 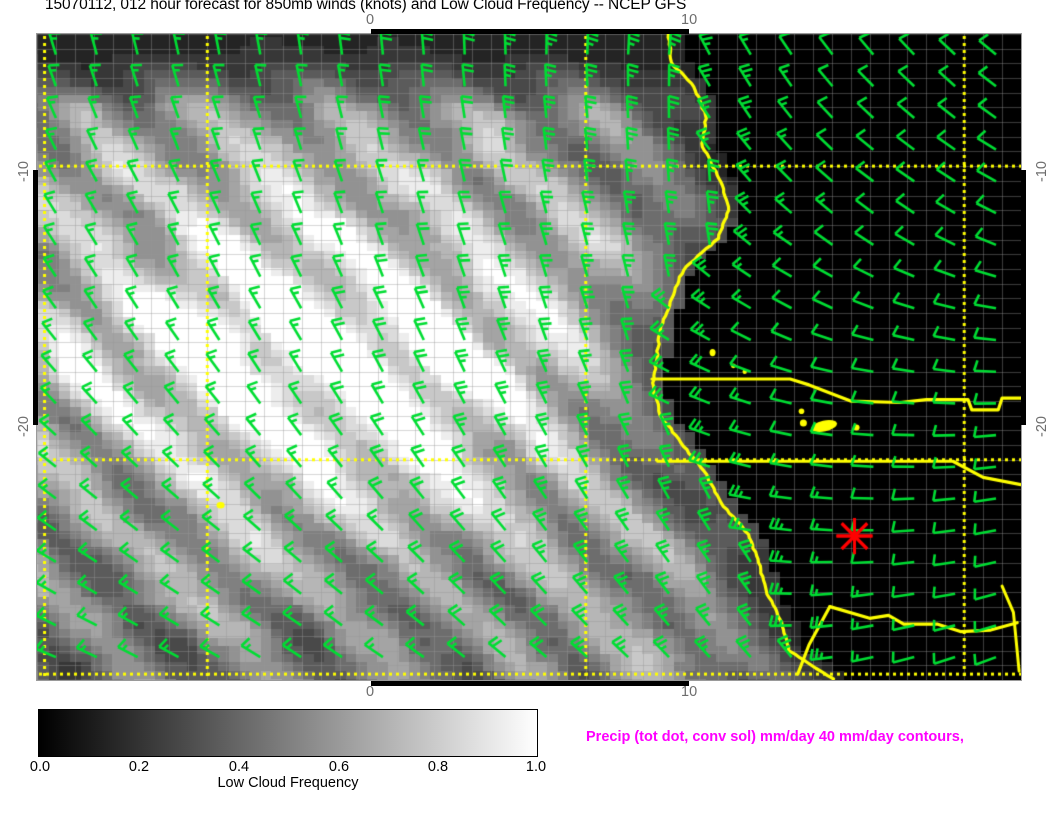 What do you see at coordinates (530, 683) in the screenshot?
I see `axis-tick-bar-bottom` at bounding box center [530, 683].